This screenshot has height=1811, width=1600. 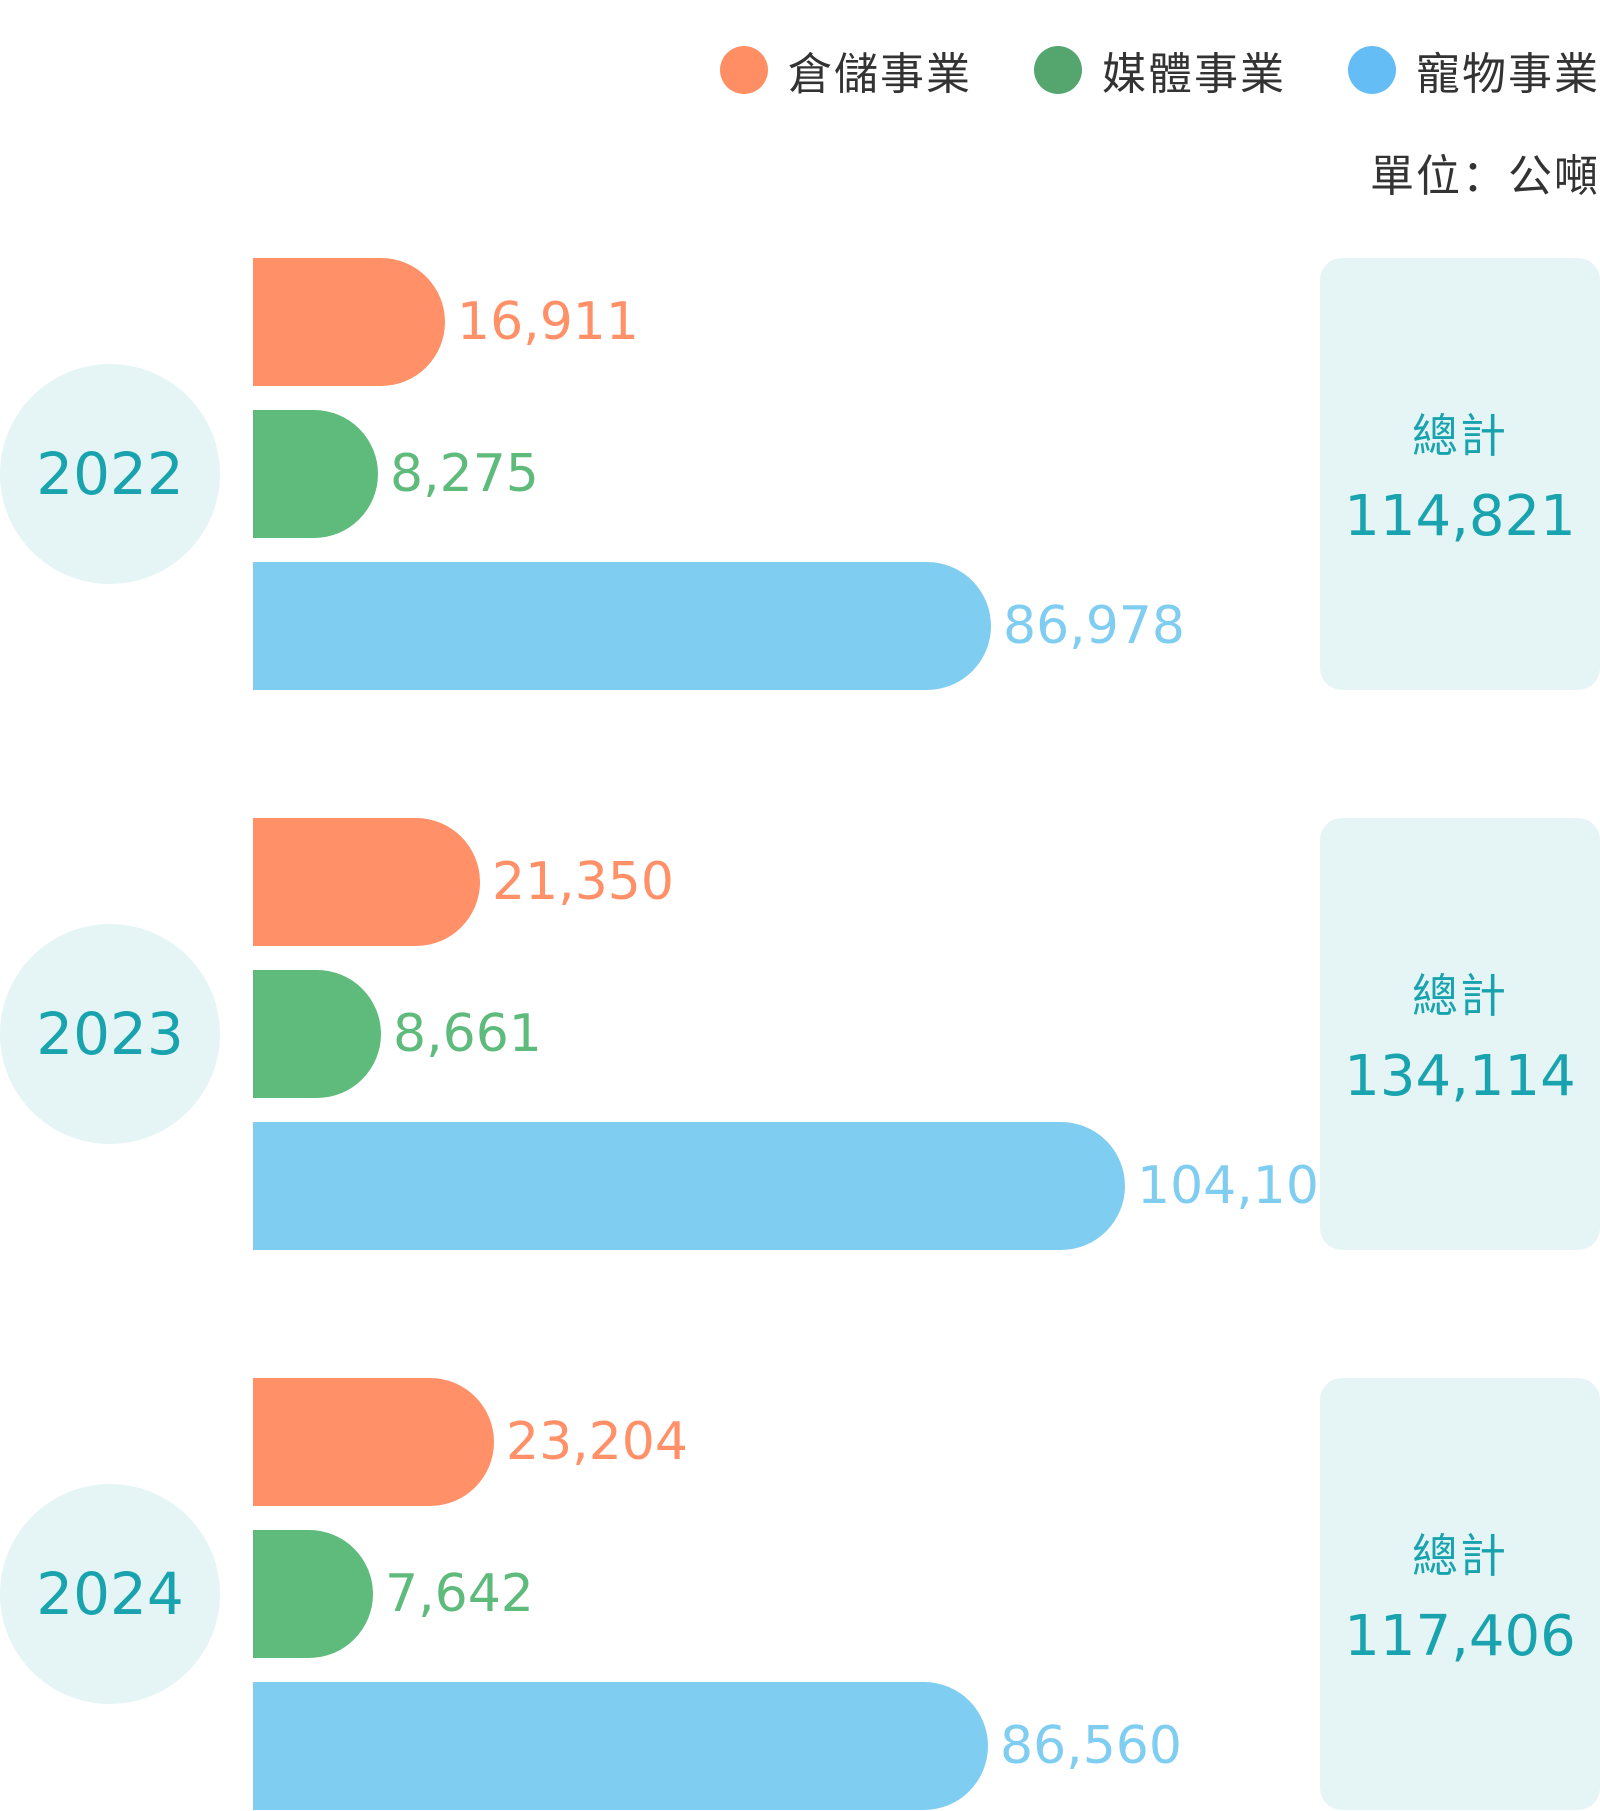 I want to click on total-value: 114,821, so click(x=1460, y=516).